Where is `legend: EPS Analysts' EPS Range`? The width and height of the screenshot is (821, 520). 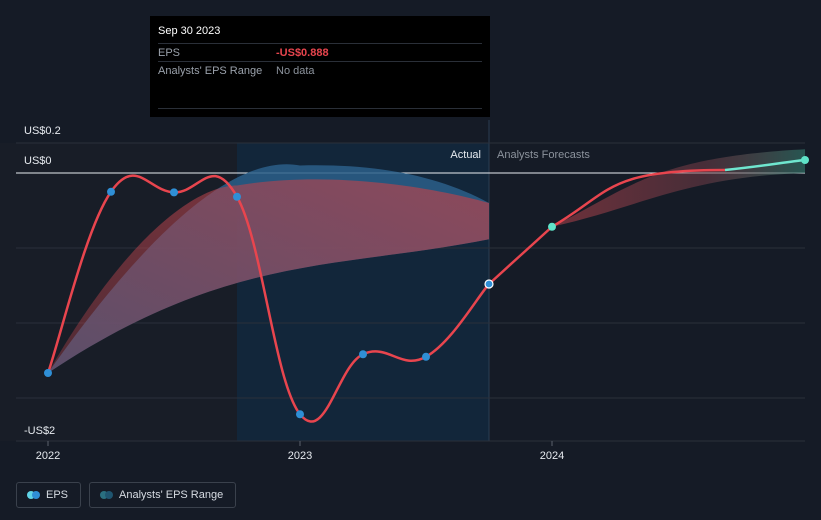 legend: EPS Analysts' EPS Range is located at coordinates (126, 496).